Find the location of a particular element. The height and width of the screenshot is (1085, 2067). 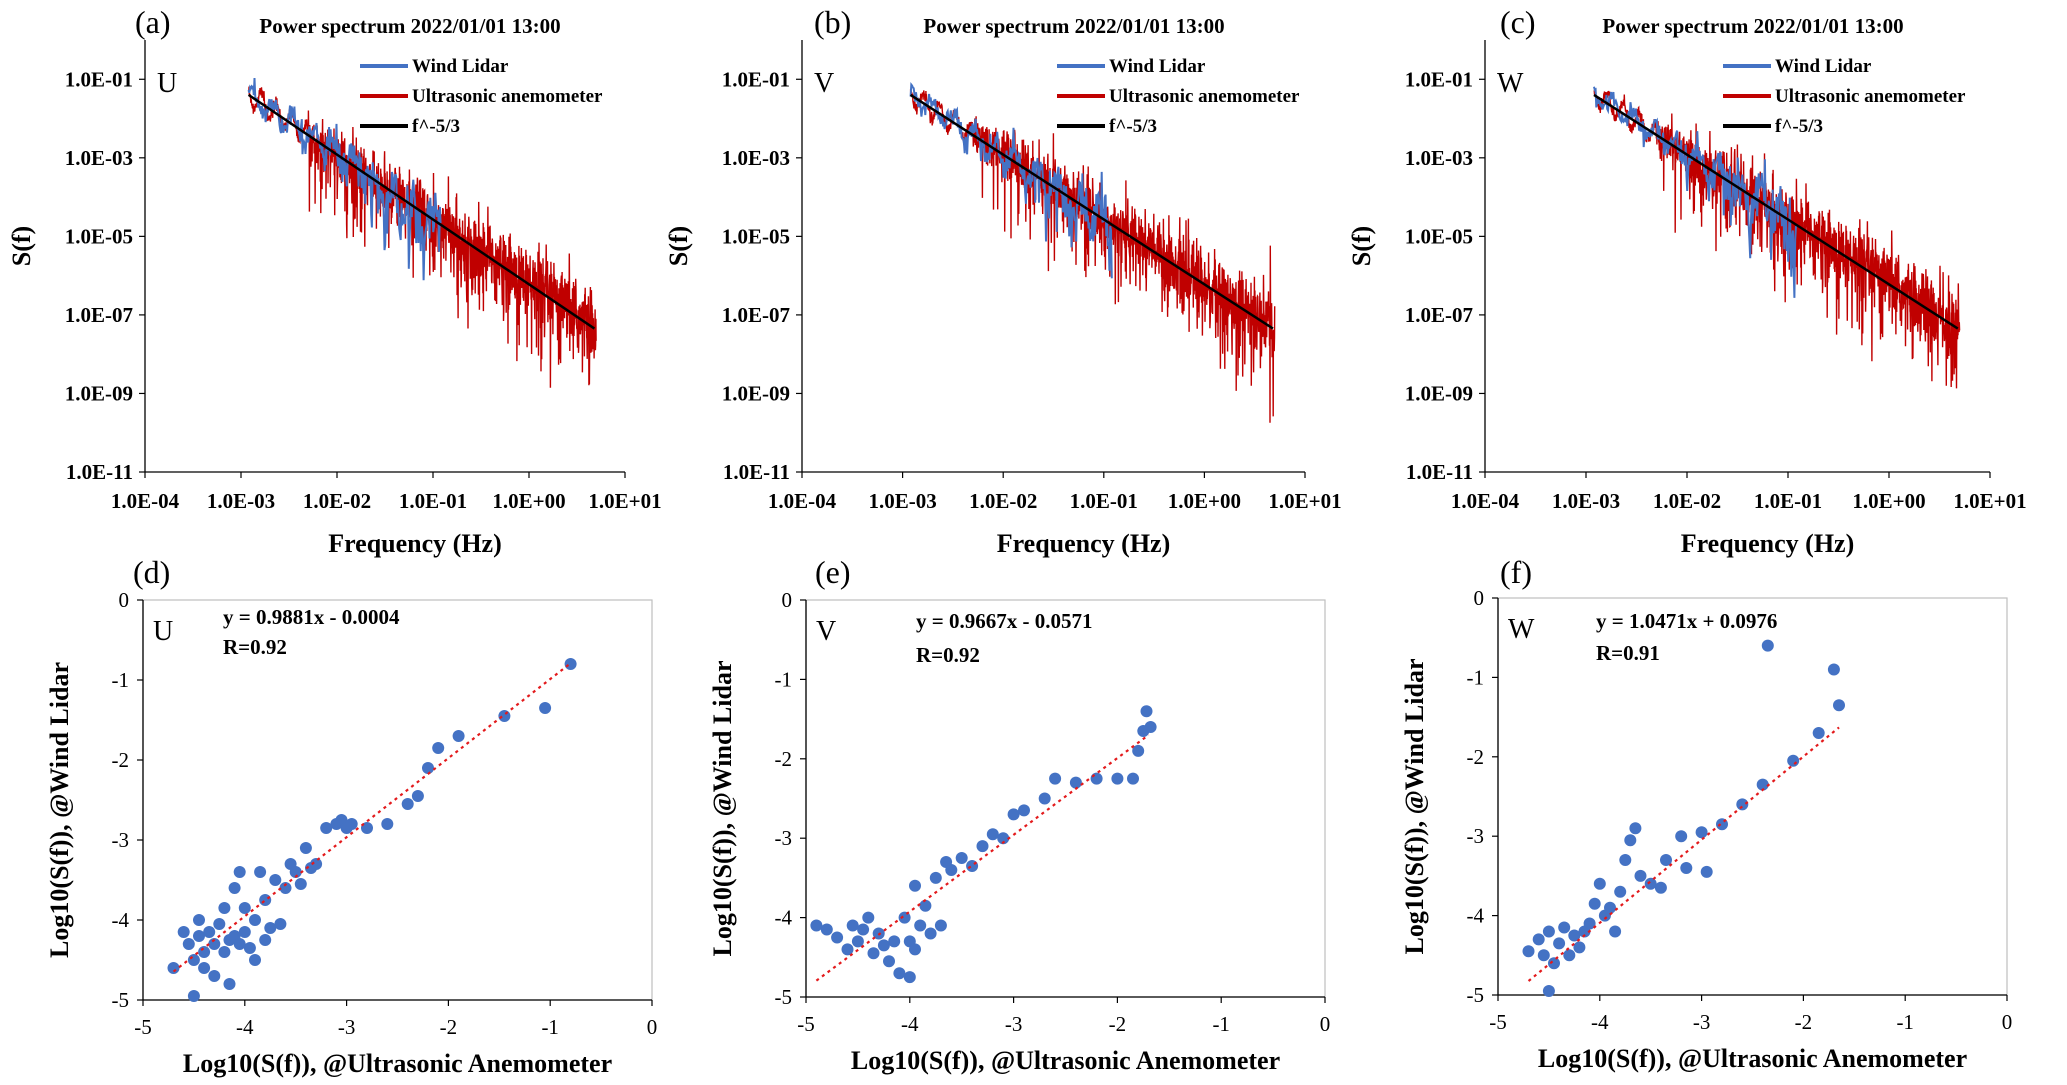

y-tick-label: 1.0E-09 is located at coordinates (756, 393).